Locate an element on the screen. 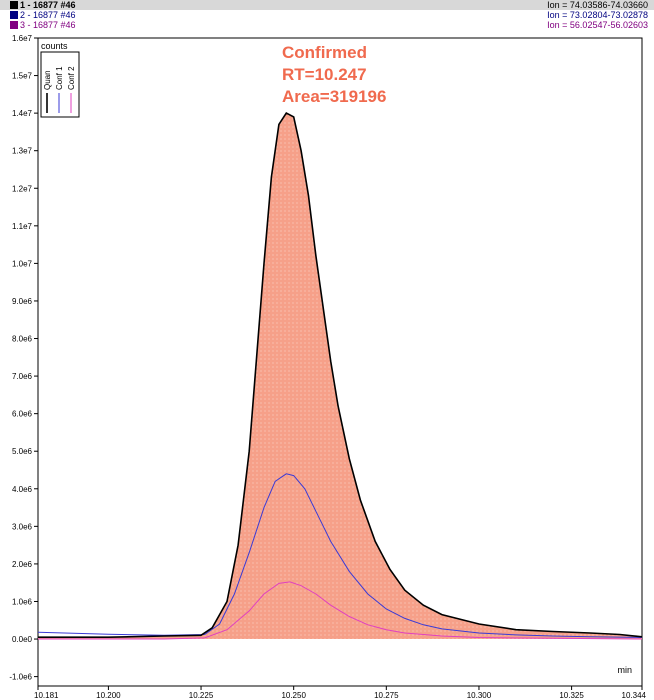  y-tick-label: 1.5e7 is located at coordinates (22, 76).